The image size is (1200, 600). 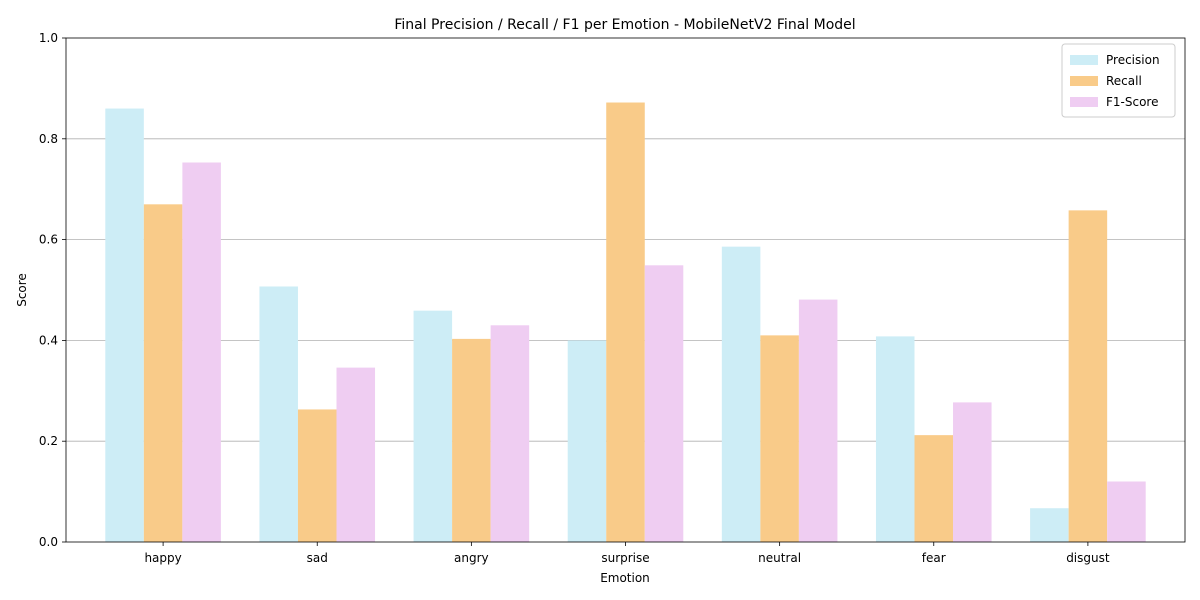 I want to click on x-tick-label-happy: happy, so click(x=162, y=558).